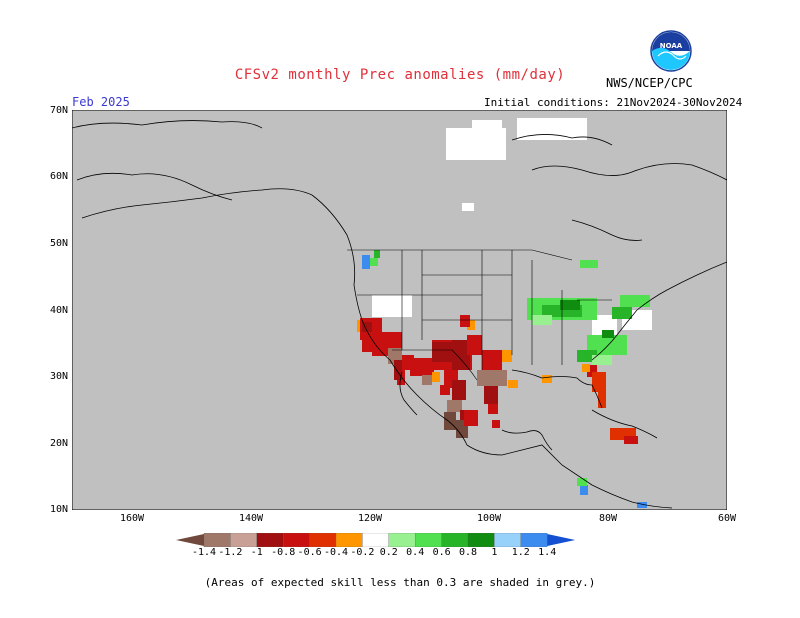  I want to click on colorbar-label: 1.4, so click(547, 552).